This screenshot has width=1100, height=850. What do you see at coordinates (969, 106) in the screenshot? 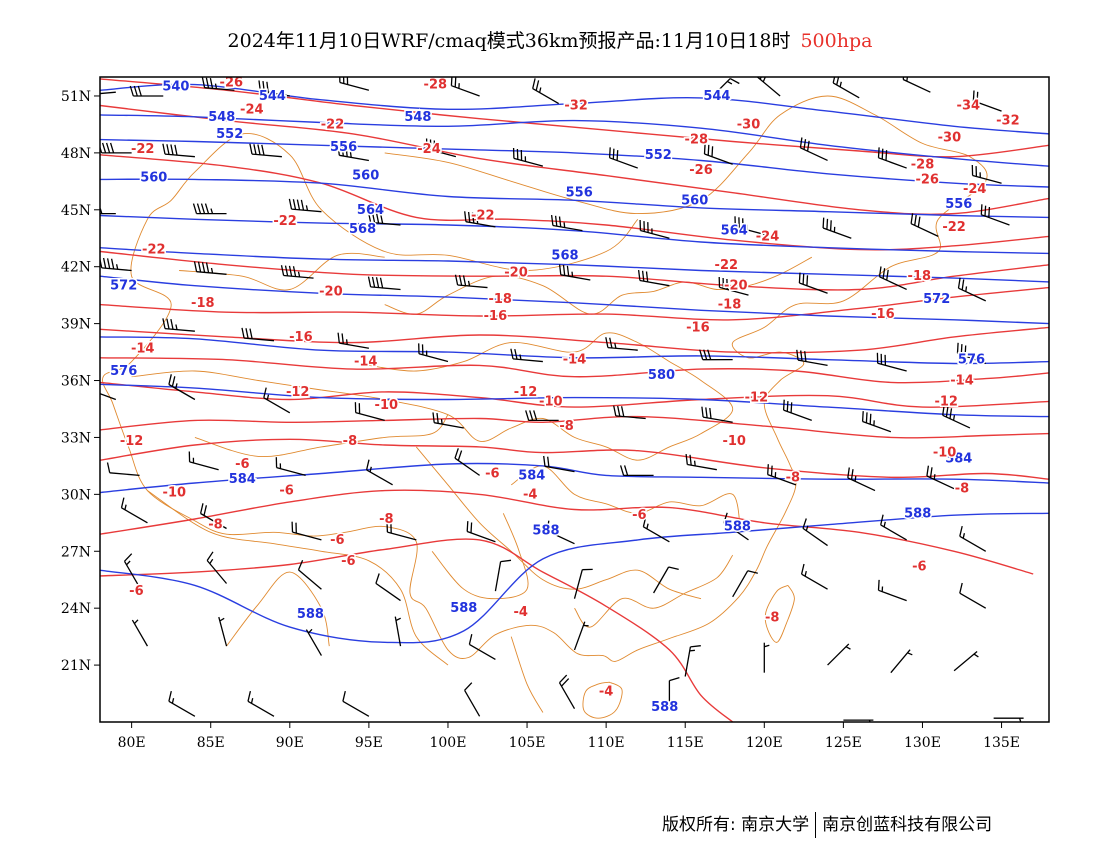
I see `temperature-contour-label: -34` at bounding box center [969, 106].